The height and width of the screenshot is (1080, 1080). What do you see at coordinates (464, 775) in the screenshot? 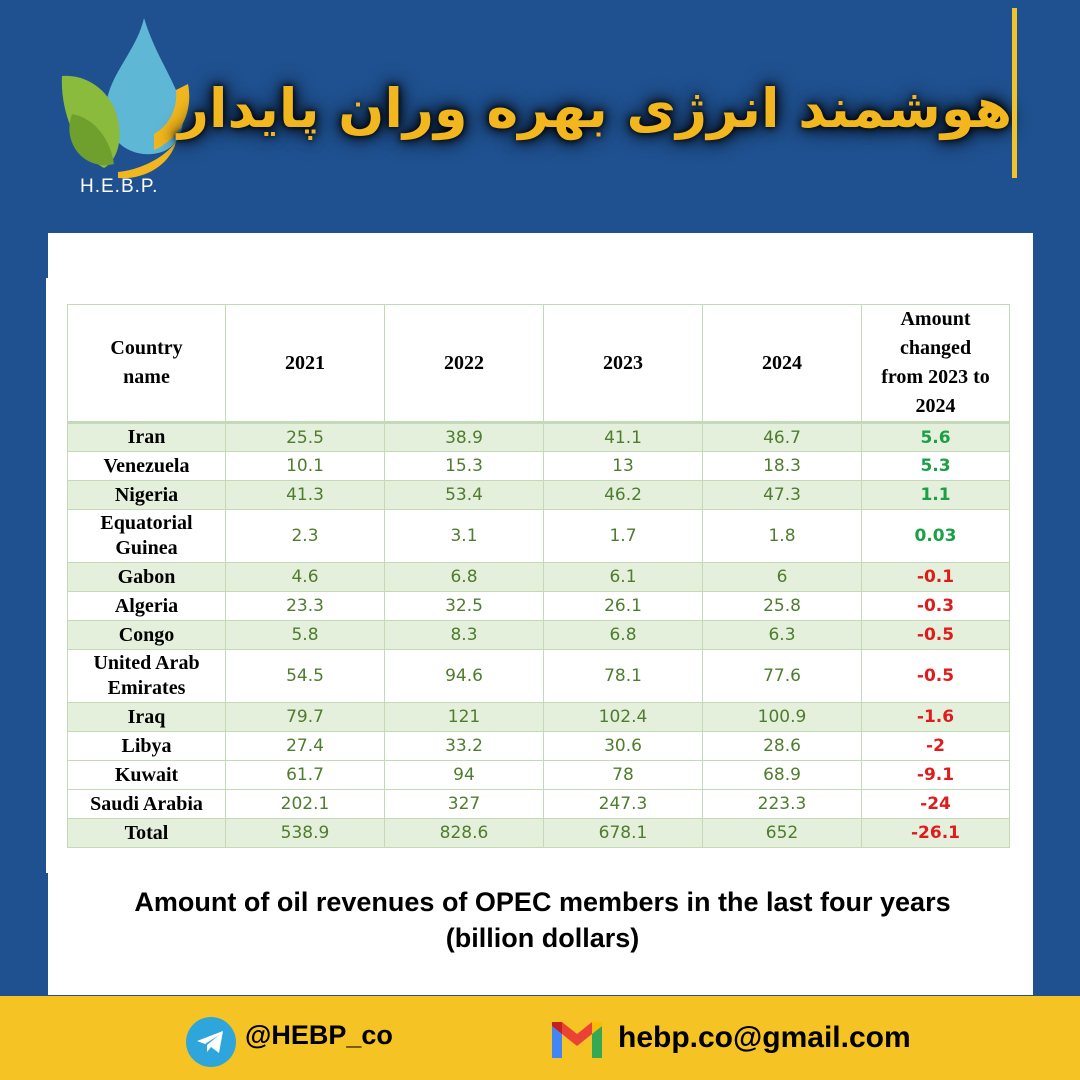
I see `revenue-2022-cell: 94` at bounding box center [464, 775].